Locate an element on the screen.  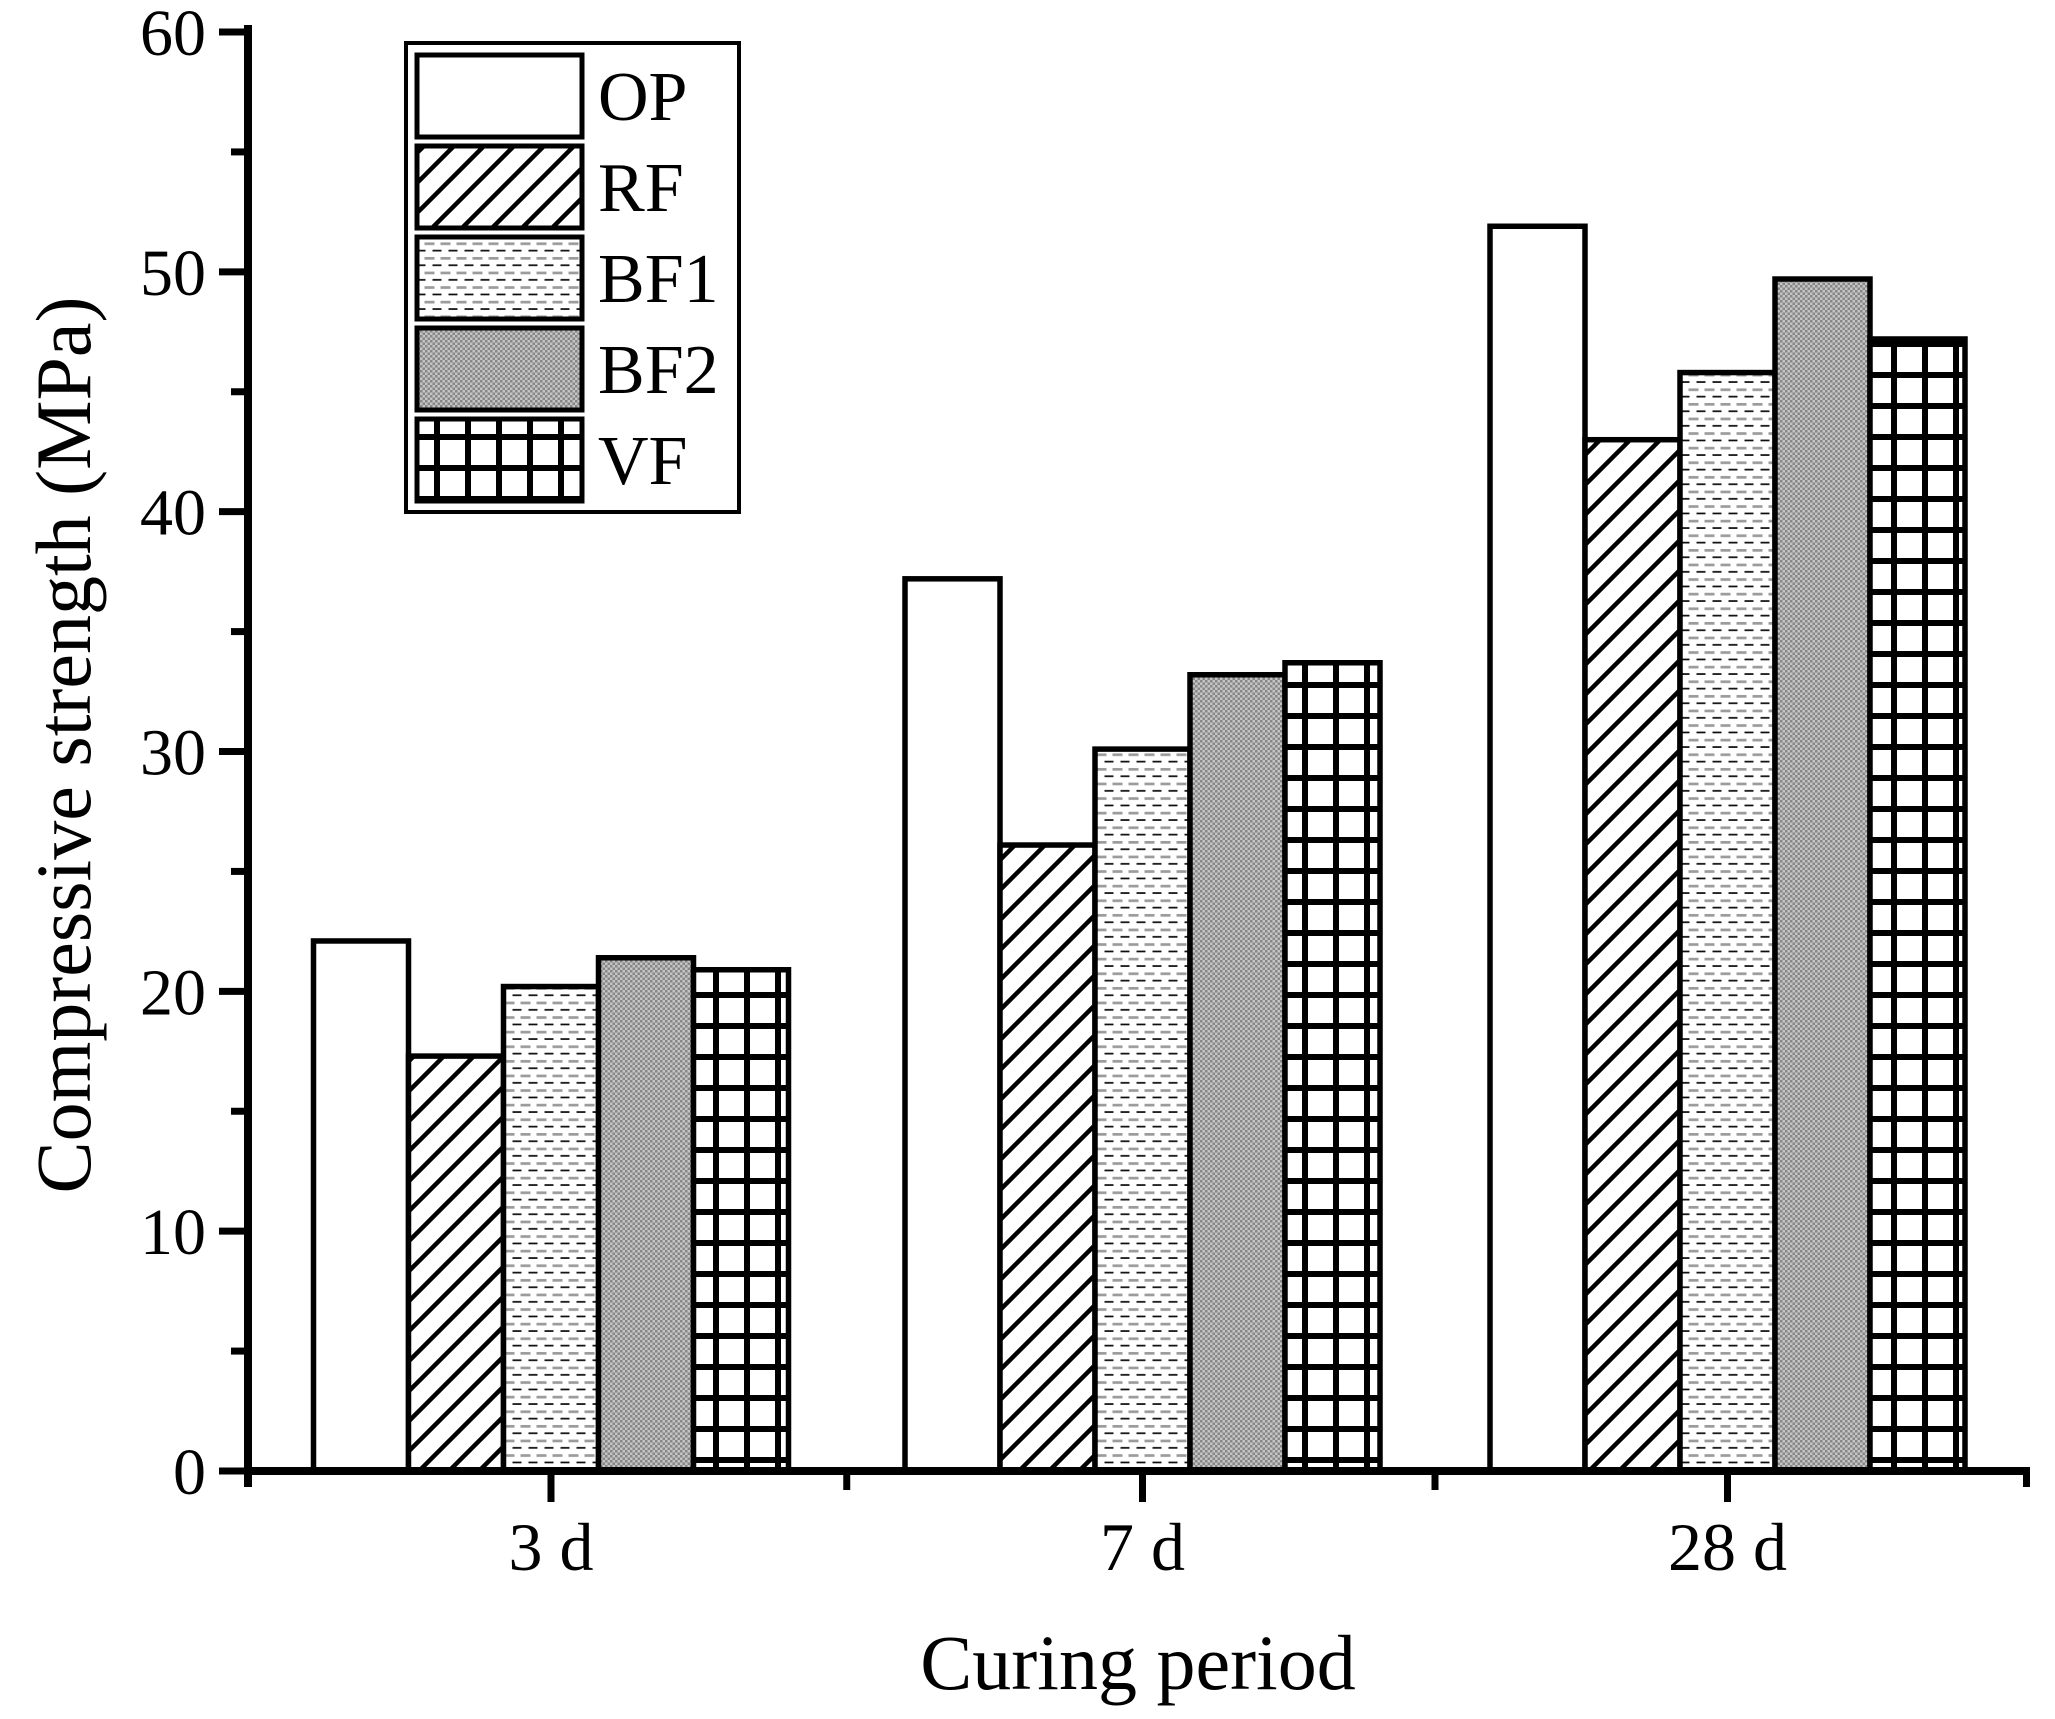
bar-3d-bf1 is located at coordinates (551, 1228).